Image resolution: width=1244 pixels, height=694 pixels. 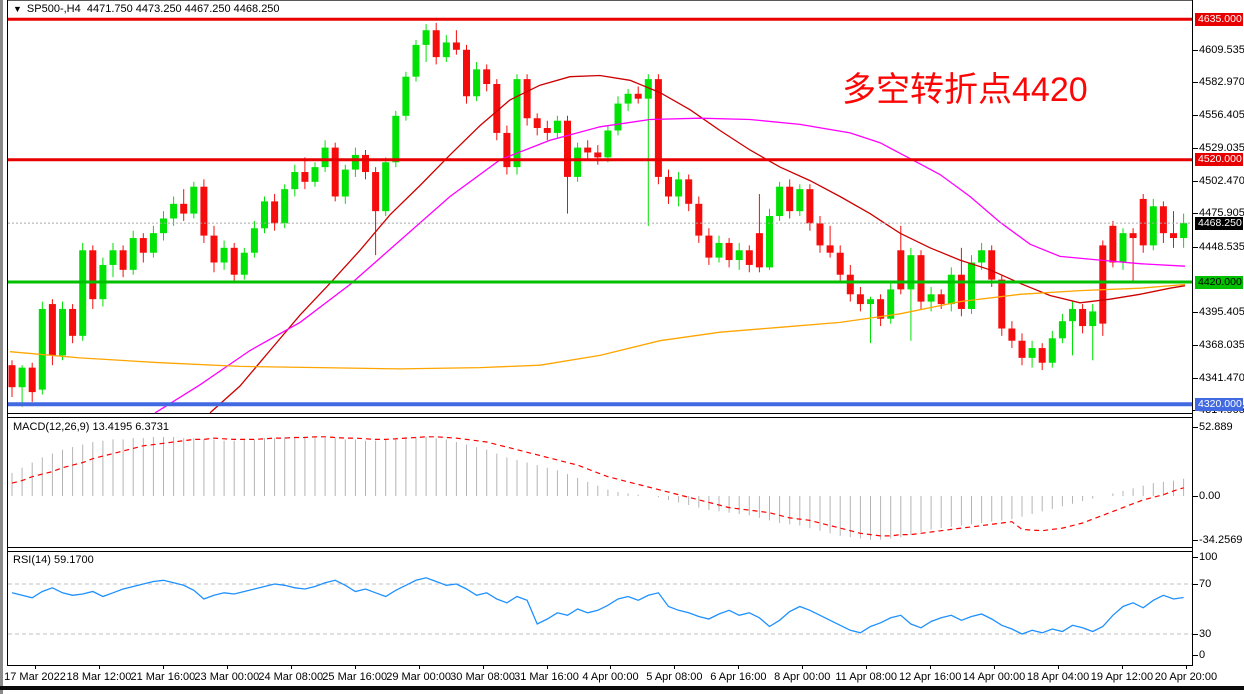 I want to click on time-tick-label: 19 Apr 12:00, so click(x=1122, y=677).